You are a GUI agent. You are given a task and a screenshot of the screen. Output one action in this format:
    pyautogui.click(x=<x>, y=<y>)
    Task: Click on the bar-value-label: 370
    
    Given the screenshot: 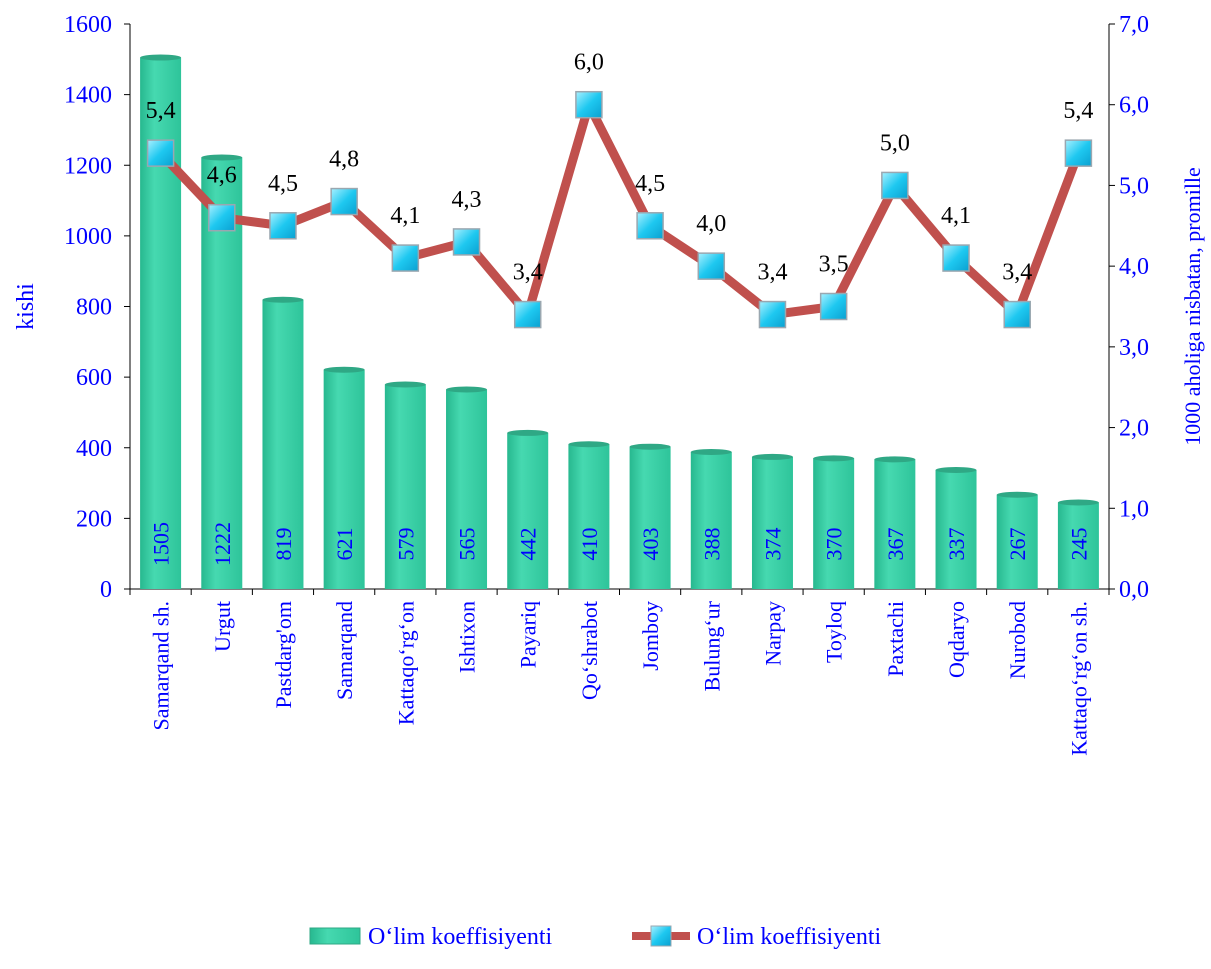 What is the action you would take?
    pyautogui.click(x=834, y=544)
    